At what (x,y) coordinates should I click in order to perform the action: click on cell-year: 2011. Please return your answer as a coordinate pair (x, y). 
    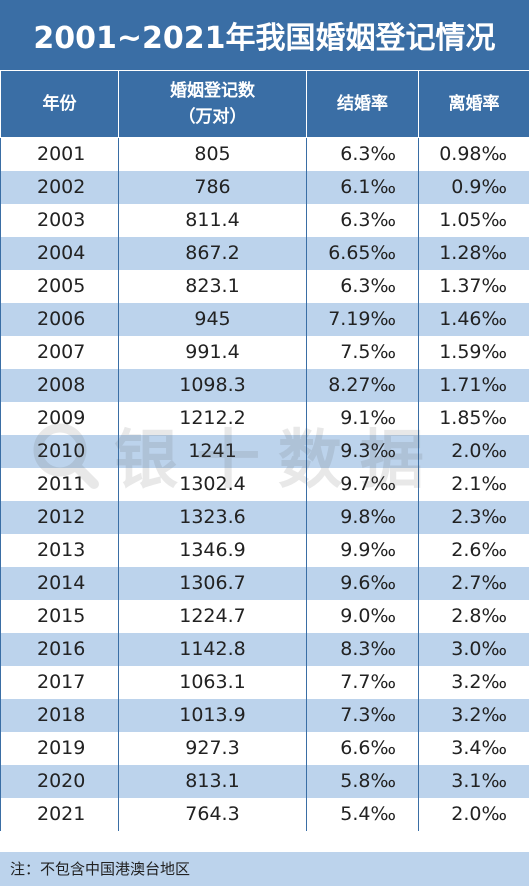
    Looking at the image, I should click on (59, 484).